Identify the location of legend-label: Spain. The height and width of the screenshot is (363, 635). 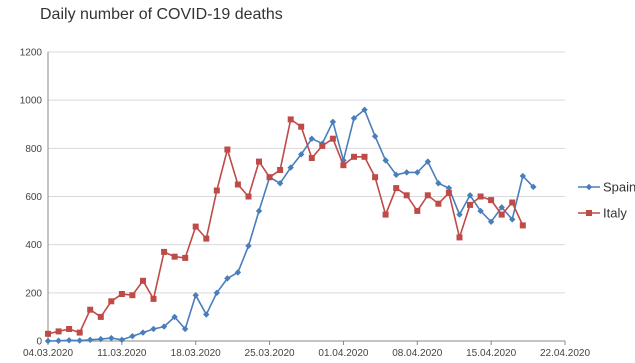
(619, 187).